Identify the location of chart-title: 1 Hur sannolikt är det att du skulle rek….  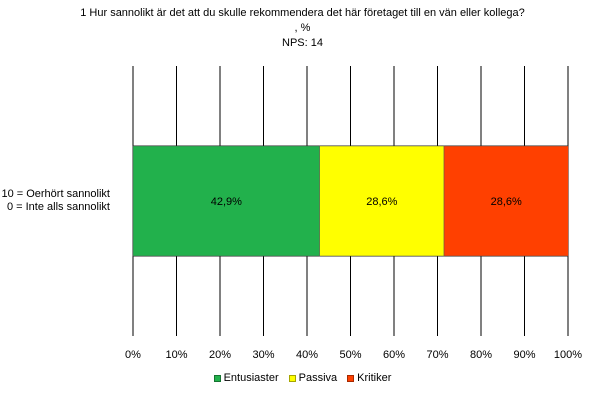
(302, 13).